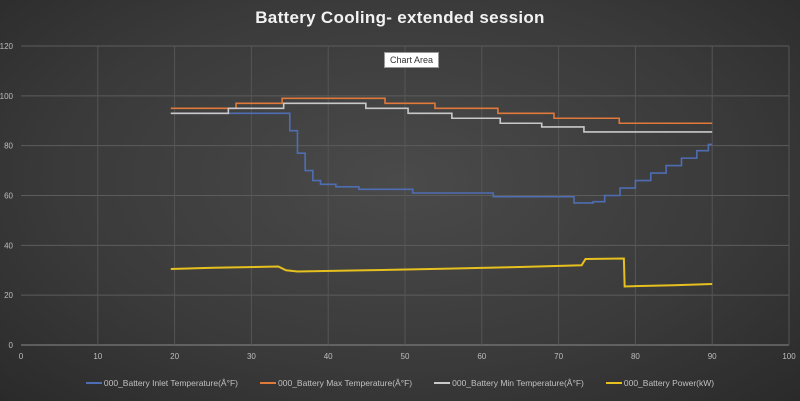 The width and height of the screenshot is (800, 401). I want to click on y-tick-label: 80, so click(8, 146).